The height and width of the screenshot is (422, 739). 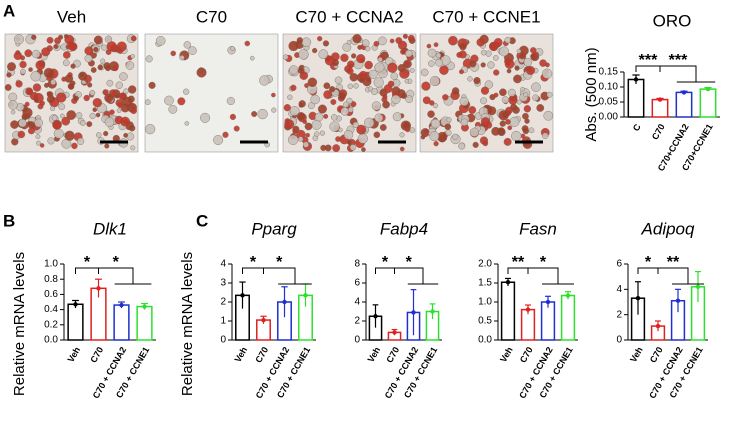 What do you see at coordinates (9, 220) in the screenshot?
I see `panel-label: B` at bounding box center [9, 220].